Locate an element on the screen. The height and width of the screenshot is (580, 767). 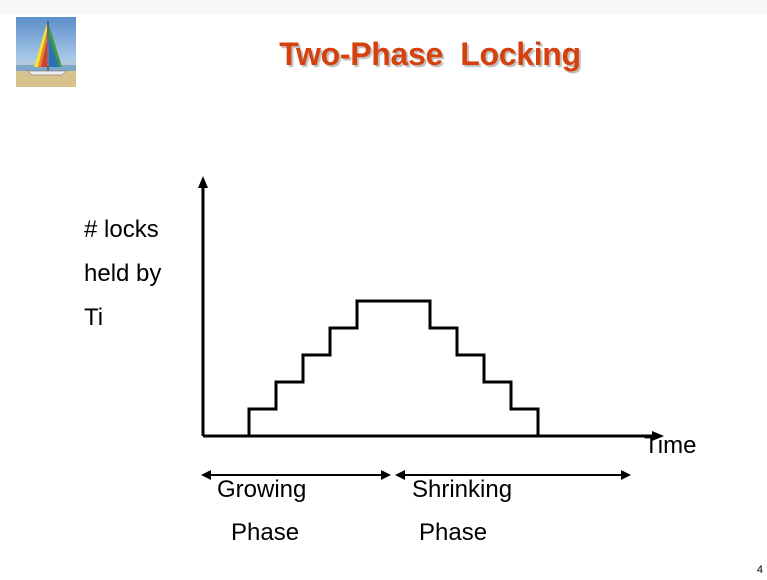
sailboat-logo-icon is located at coordinates (46, 52).